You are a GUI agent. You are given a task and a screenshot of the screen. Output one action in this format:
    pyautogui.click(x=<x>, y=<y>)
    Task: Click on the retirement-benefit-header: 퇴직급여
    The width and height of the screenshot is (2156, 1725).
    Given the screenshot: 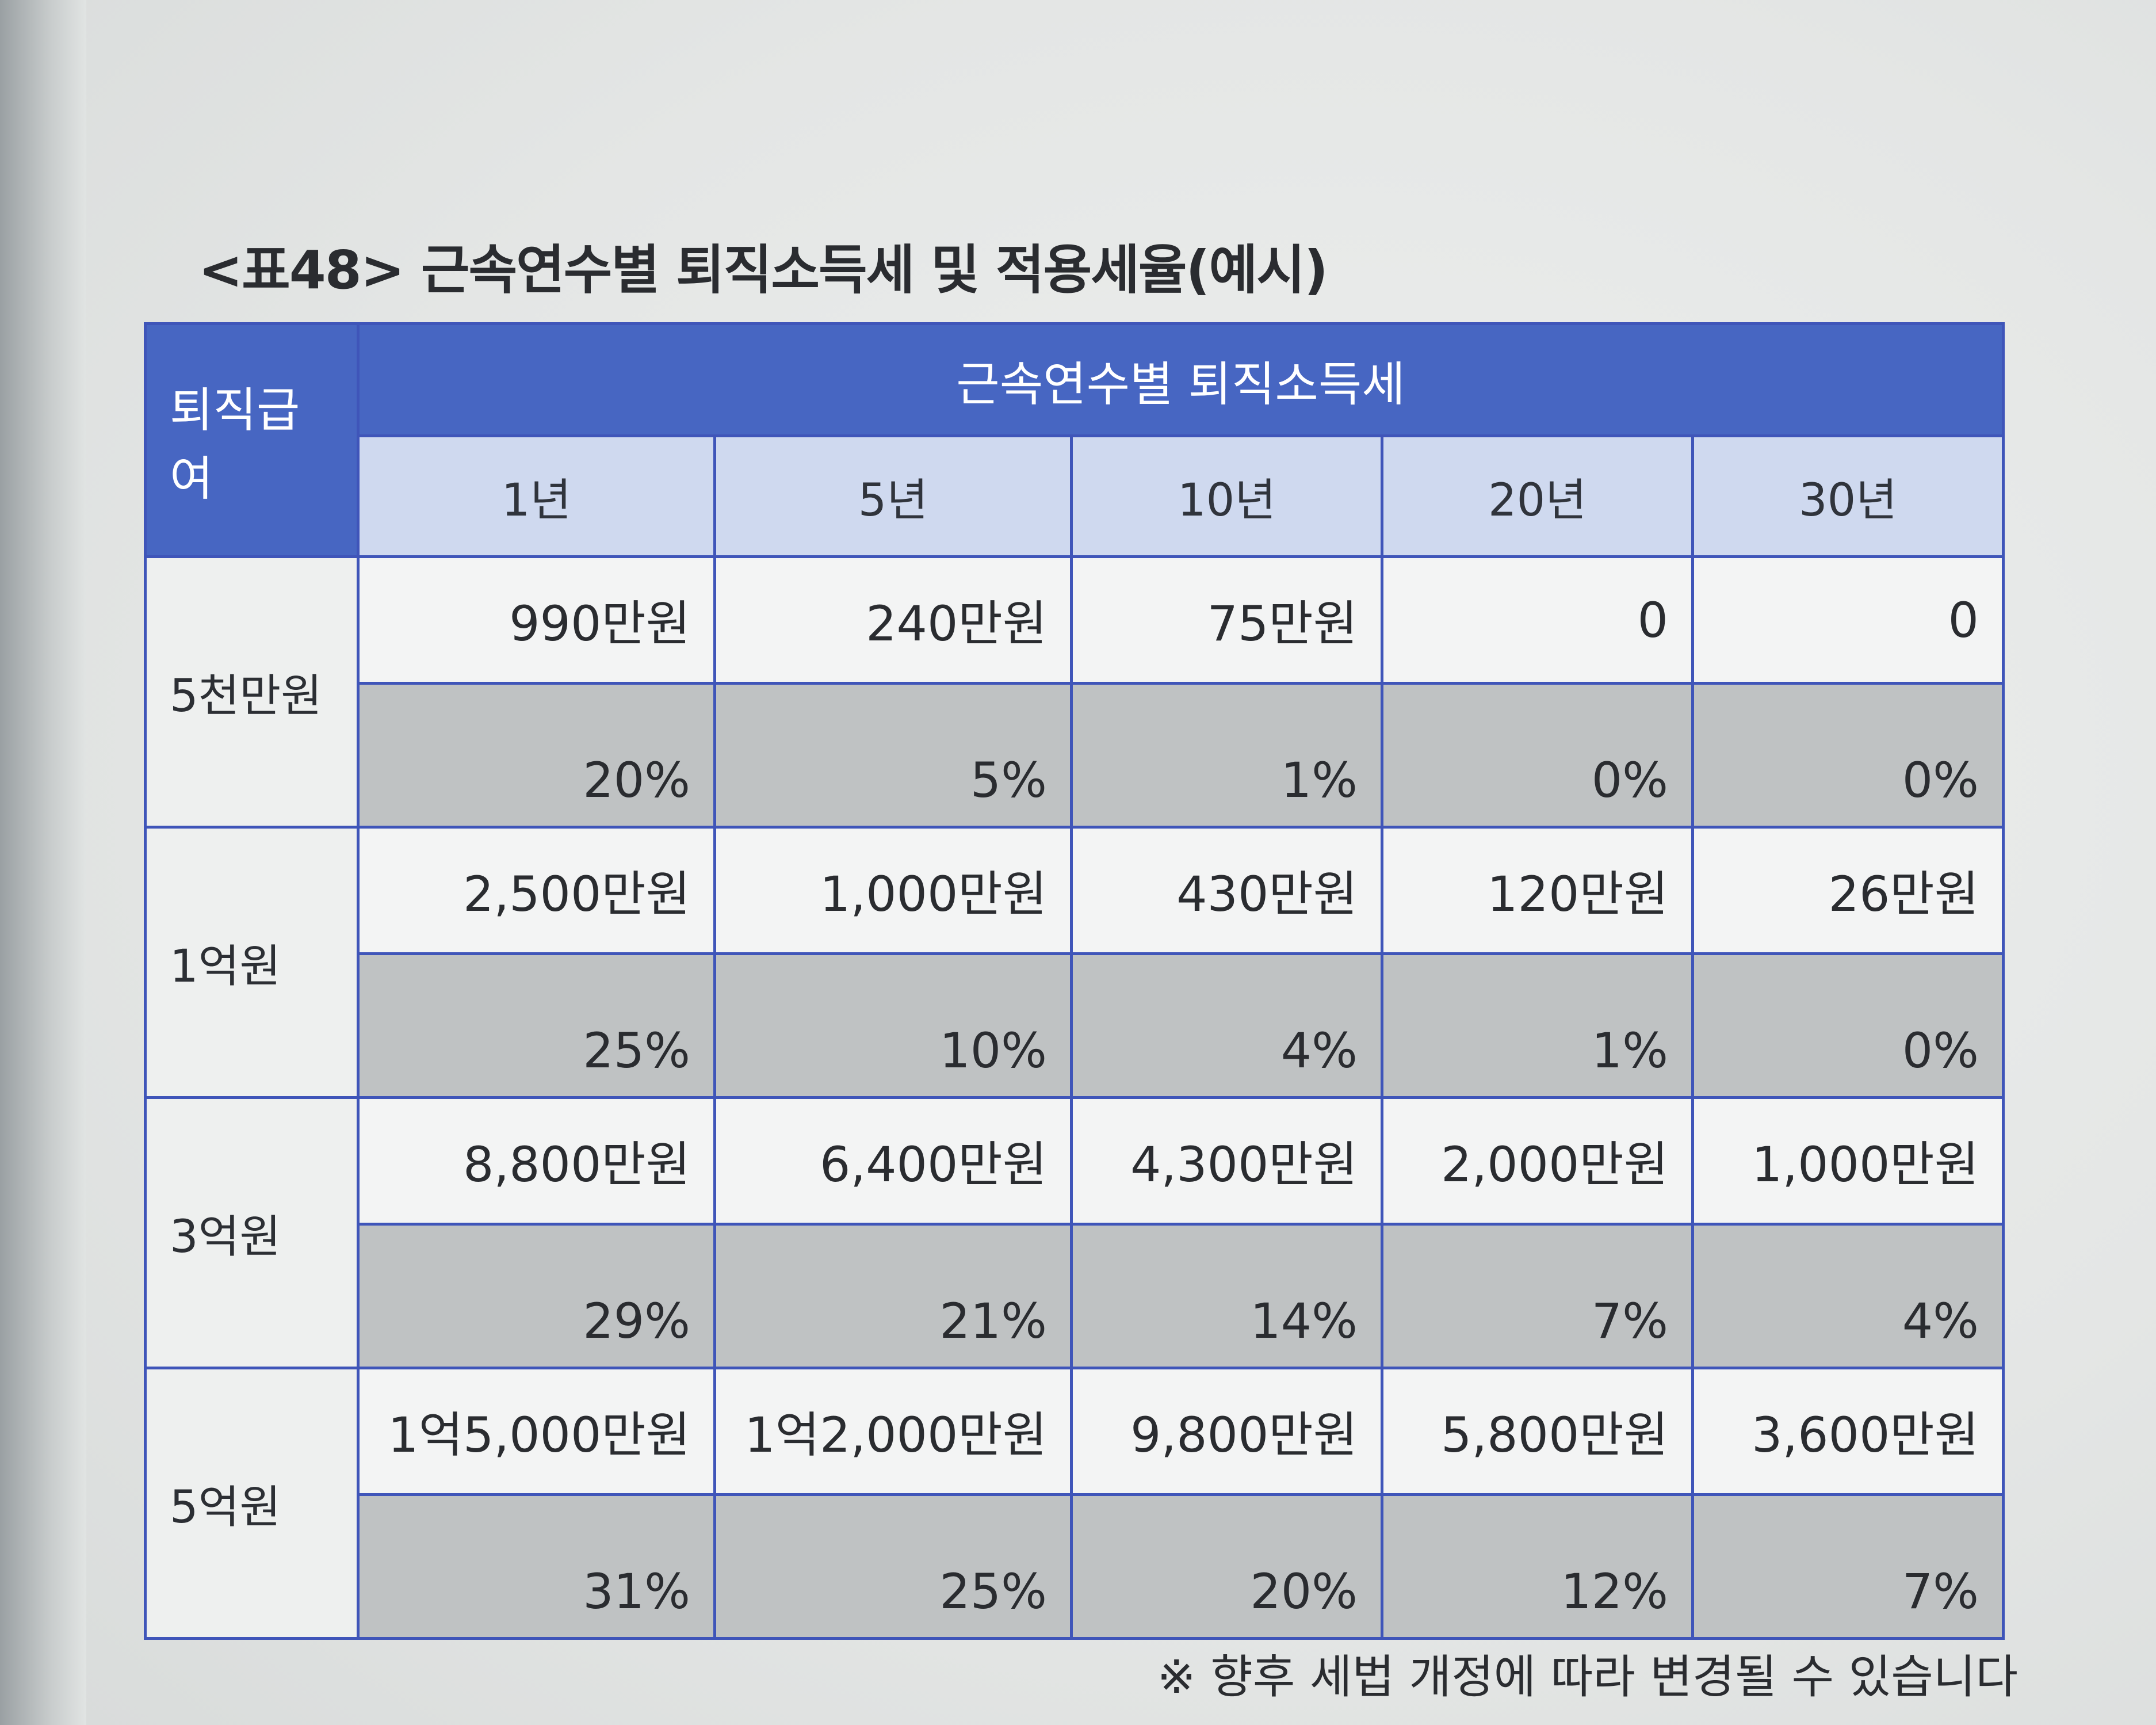 What is the action you would take?
    pyautogui.click(x=252, y=440)
    